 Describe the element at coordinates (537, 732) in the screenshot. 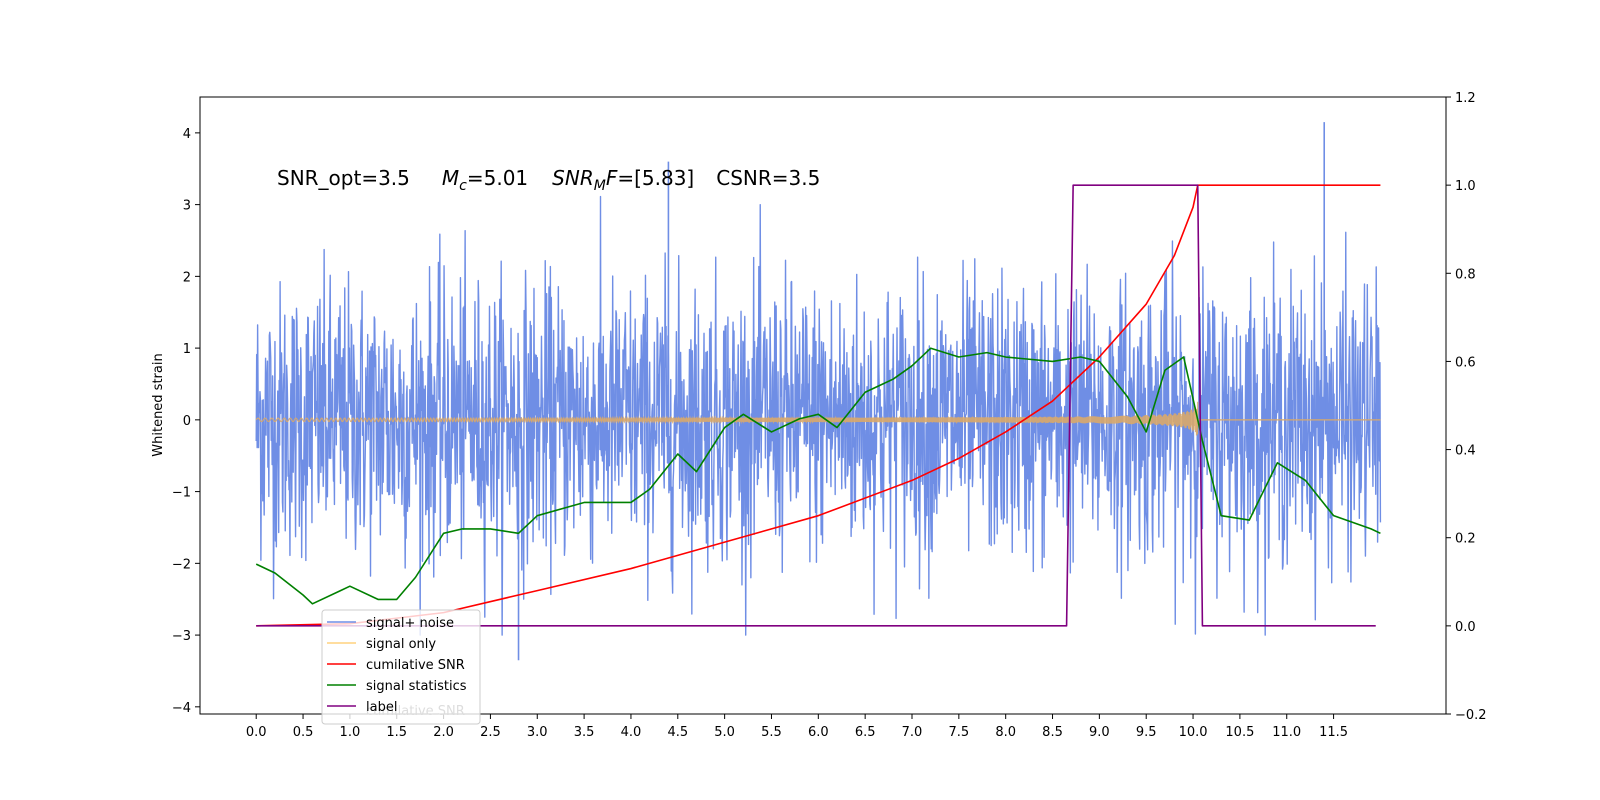

I see `x-tick-label: 3.0` at that location.